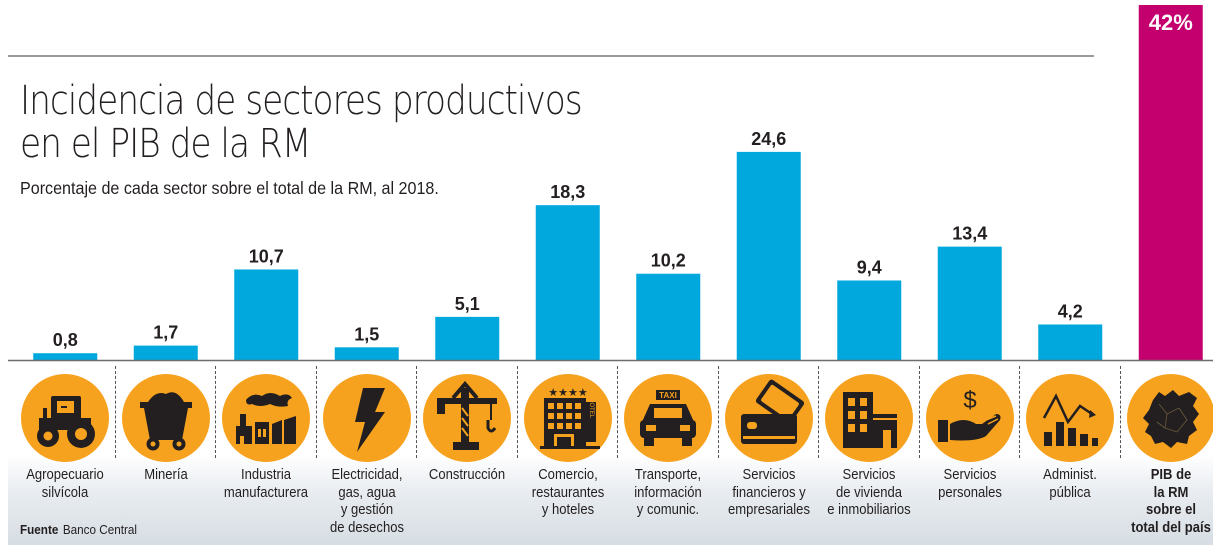  Describe the element at coordinates (969, 418) in the screenshot. I see `hand-dollar-icon: $` at that location.